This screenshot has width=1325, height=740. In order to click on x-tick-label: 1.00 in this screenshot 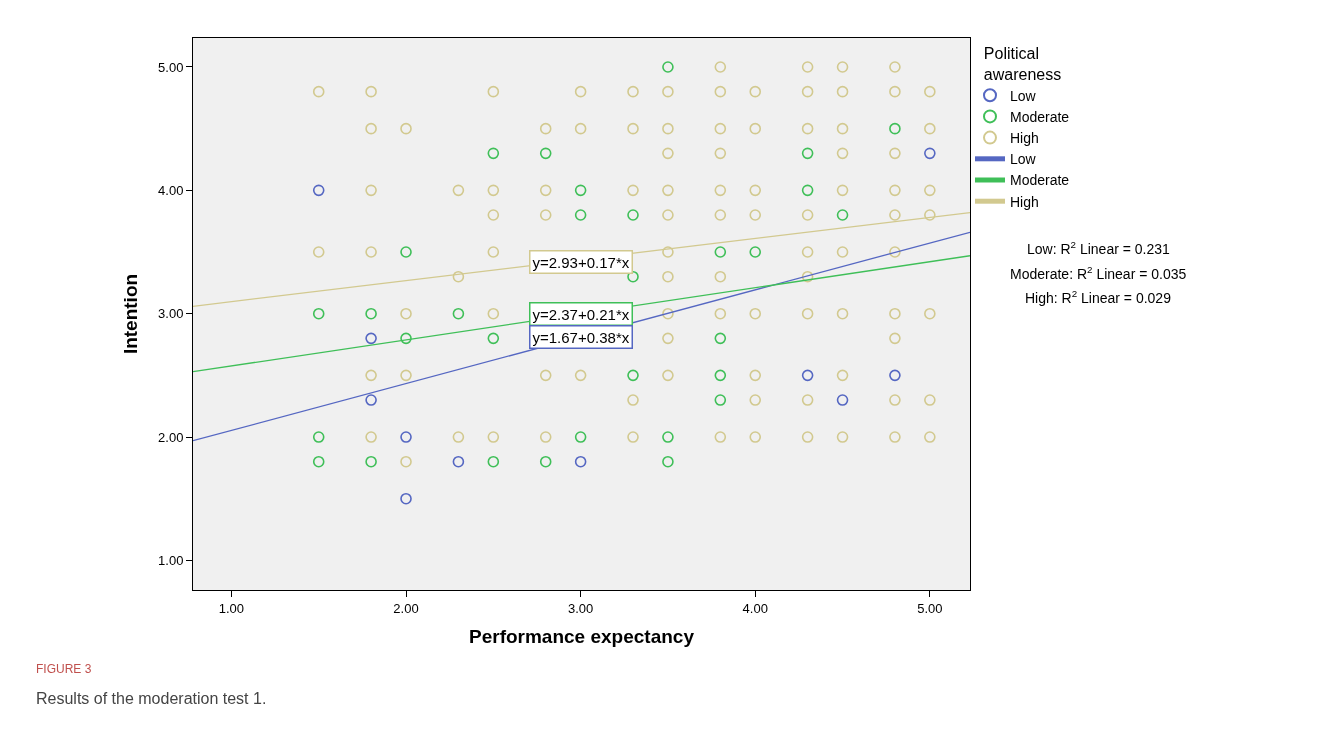, I will do `click(231, 608)`.